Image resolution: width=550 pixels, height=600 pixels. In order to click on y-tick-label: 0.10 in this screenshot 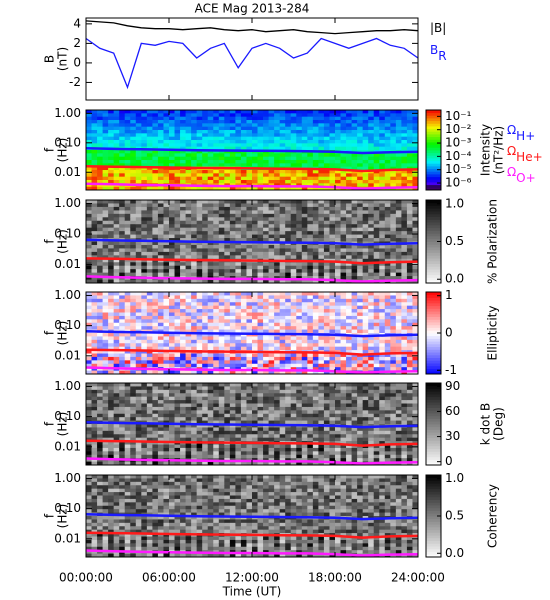, I will do `click(67, 142)`.